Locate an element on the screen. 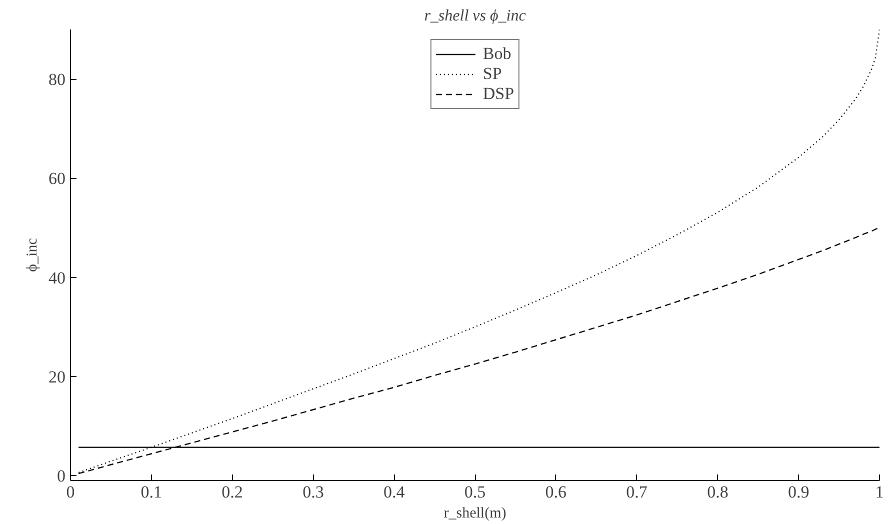  legend-label: SP is located at coordinates (492, 74).